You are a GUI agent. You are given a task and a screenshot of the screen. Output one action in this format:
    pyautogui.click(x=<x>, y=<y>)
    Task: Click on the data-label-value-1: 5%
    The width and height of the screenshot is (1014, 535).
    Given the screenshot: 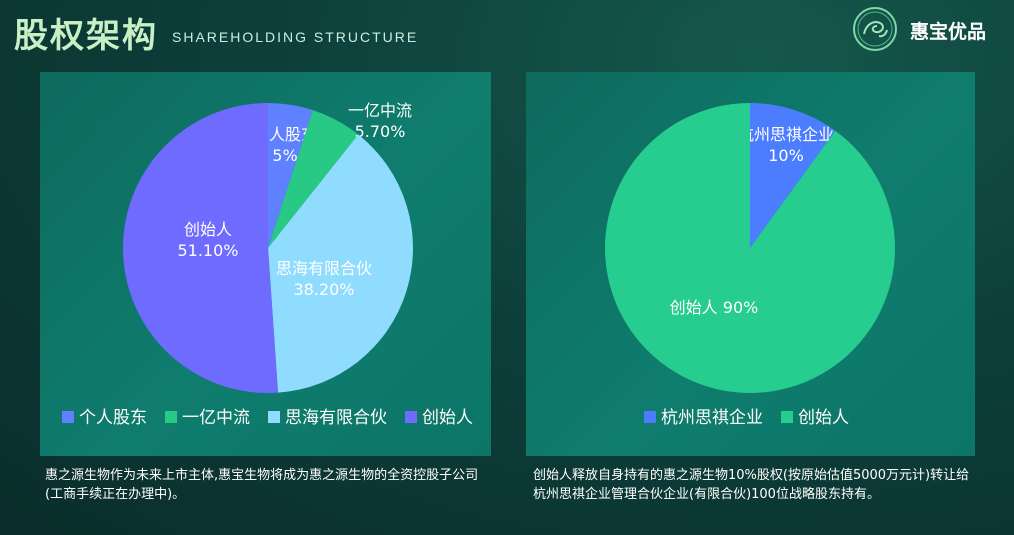 What is the action you would take?
    pyautogui.click(x=284, y=155)
    